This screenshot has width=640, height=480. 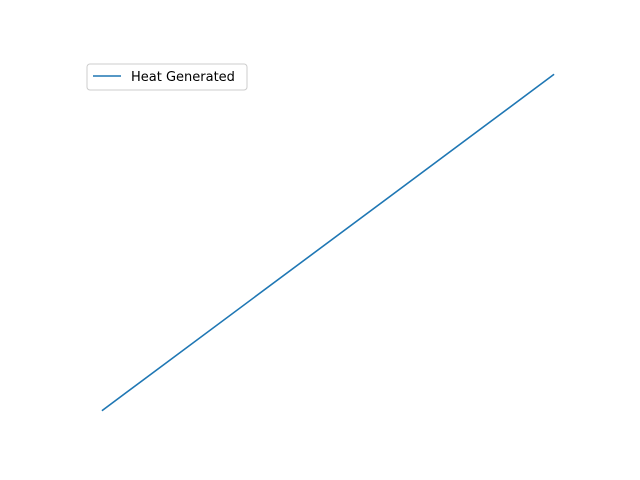 I want to click on legend-box, so click(x=167, y=77).